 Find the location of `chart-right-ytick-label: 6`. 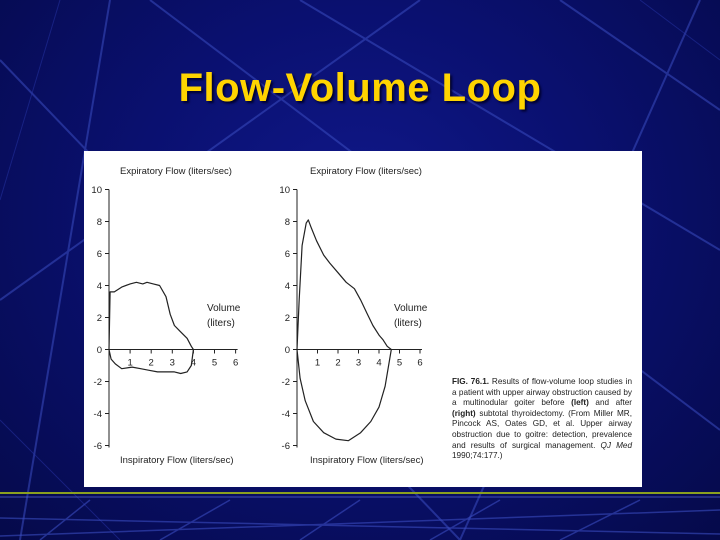

chart-right-ytick-label: 6 is located at coordinates (287, 254).